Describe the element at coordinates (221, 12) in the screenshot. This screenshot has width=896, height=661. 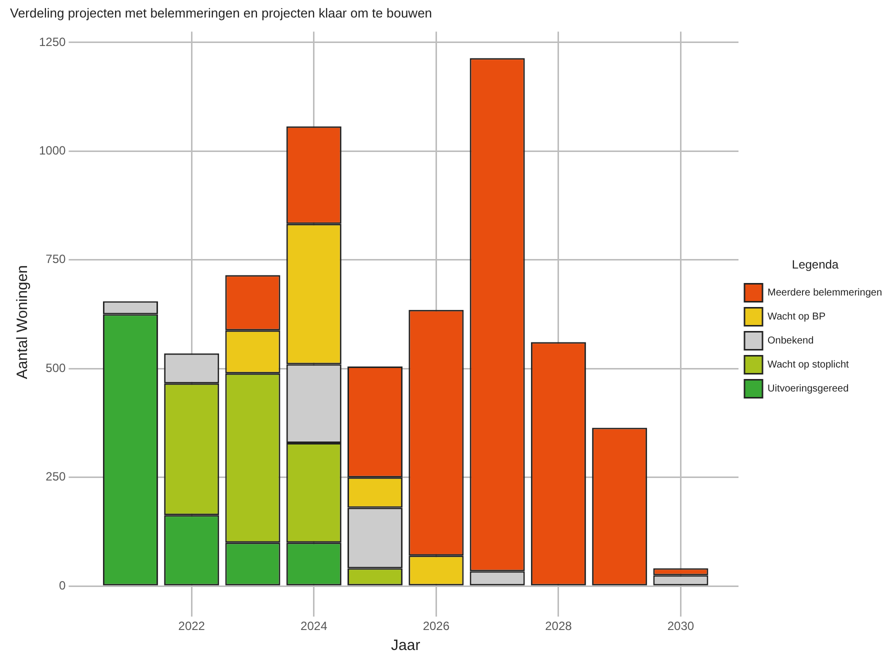
I see `chart-title: Verdeling projecten met belemmeringen en projecten klaar om te bouwen` at that location.